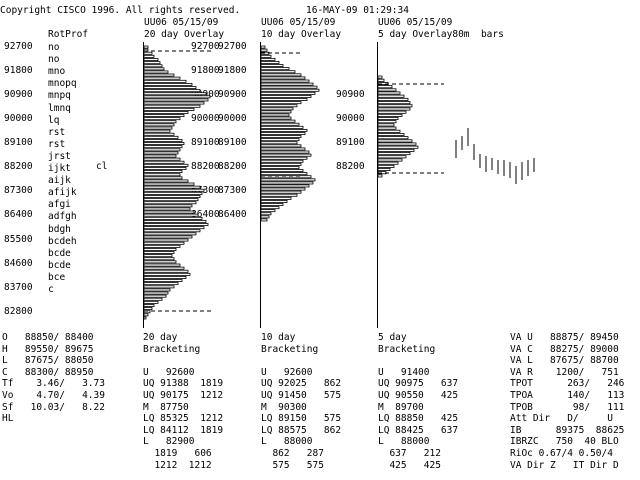 This screenshot has width=640, height=480. I want to click on price-label: 92700, so click(18, 46).